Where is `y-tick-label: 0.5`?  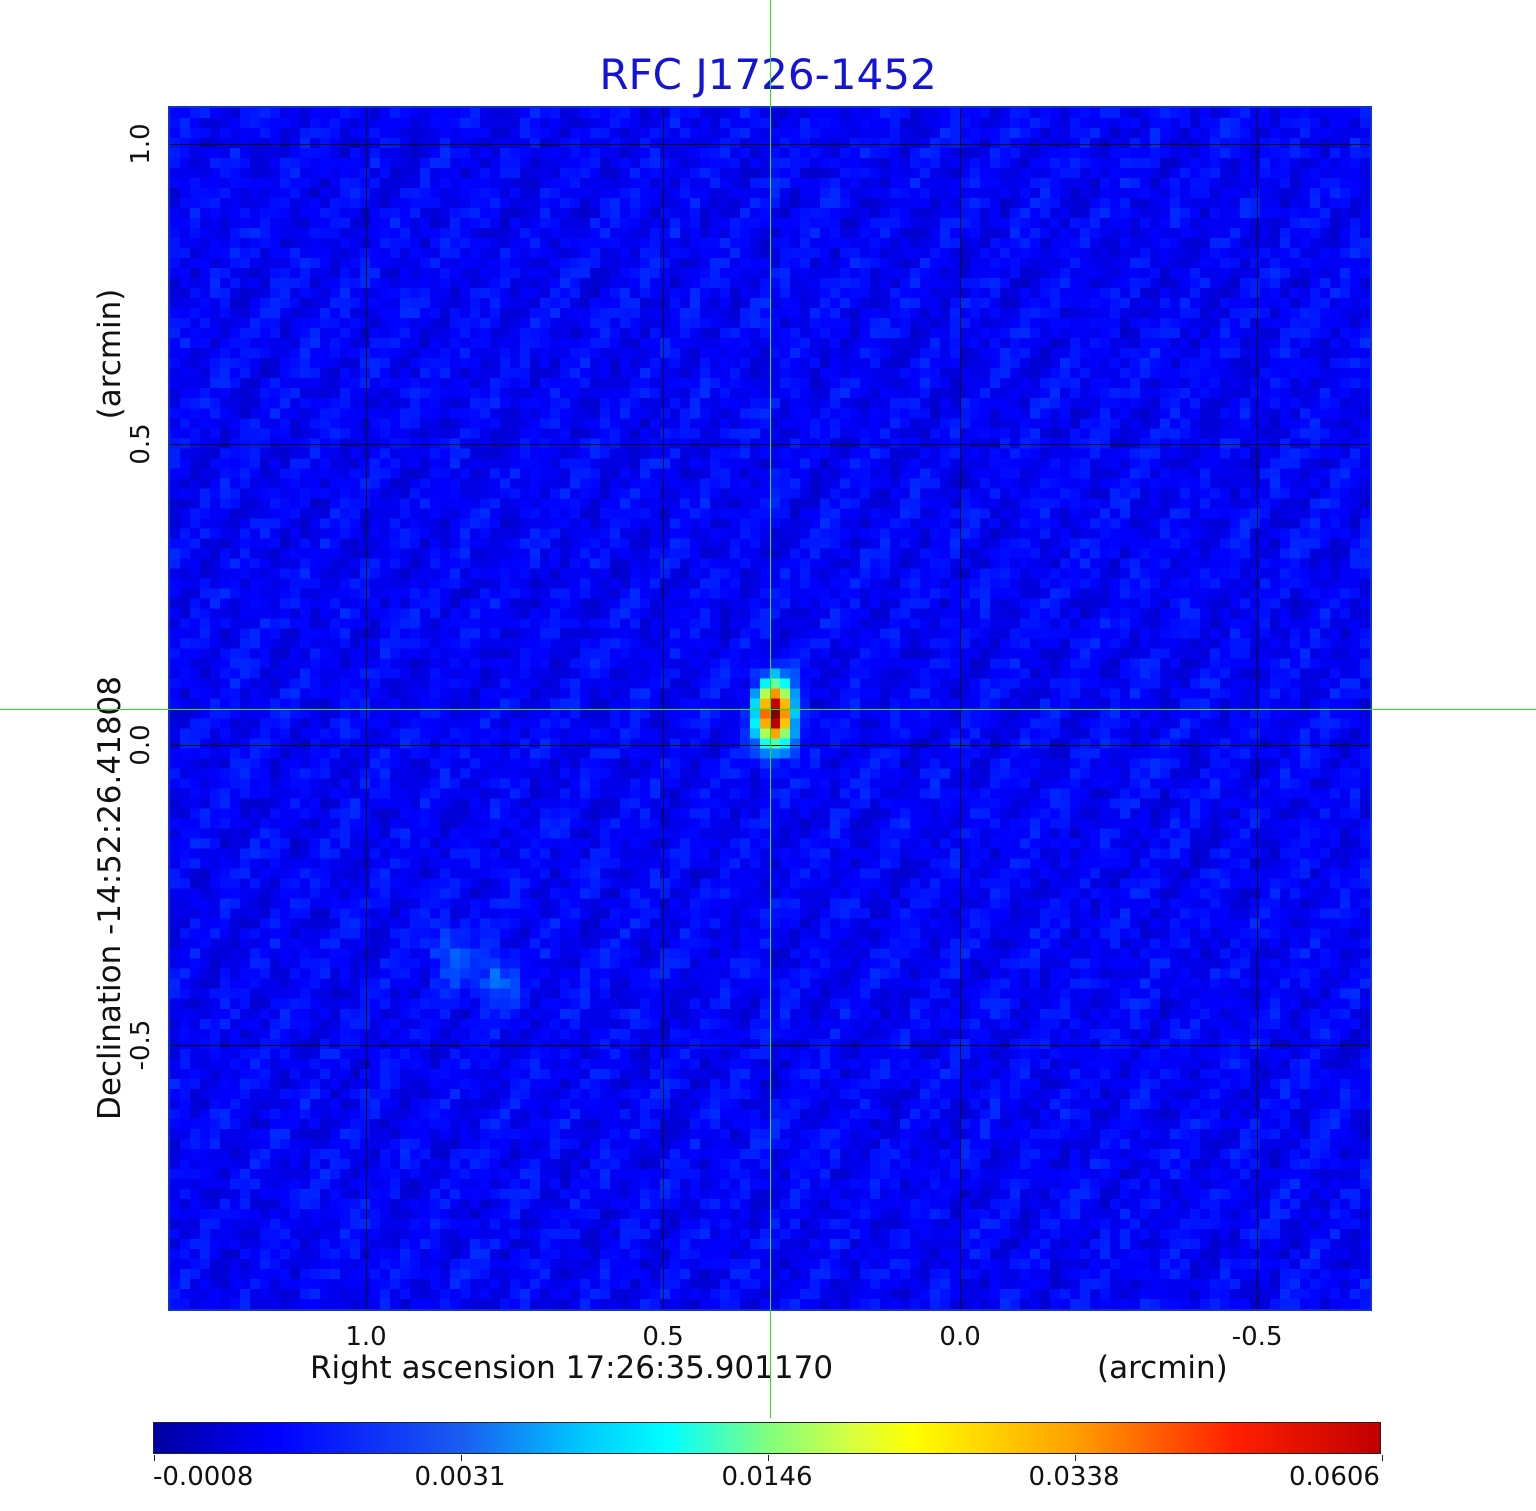 y-tick-label: 0.5 is located at coordinates (141, 444).